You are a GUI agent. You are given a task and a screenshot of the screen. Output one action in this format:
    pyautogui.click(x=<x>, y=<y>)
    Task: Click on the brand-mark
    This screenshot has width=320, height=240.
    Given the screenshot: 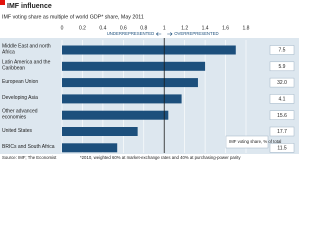 What is the action you would take?
    pyautogui.click(x=2, y=2)
    